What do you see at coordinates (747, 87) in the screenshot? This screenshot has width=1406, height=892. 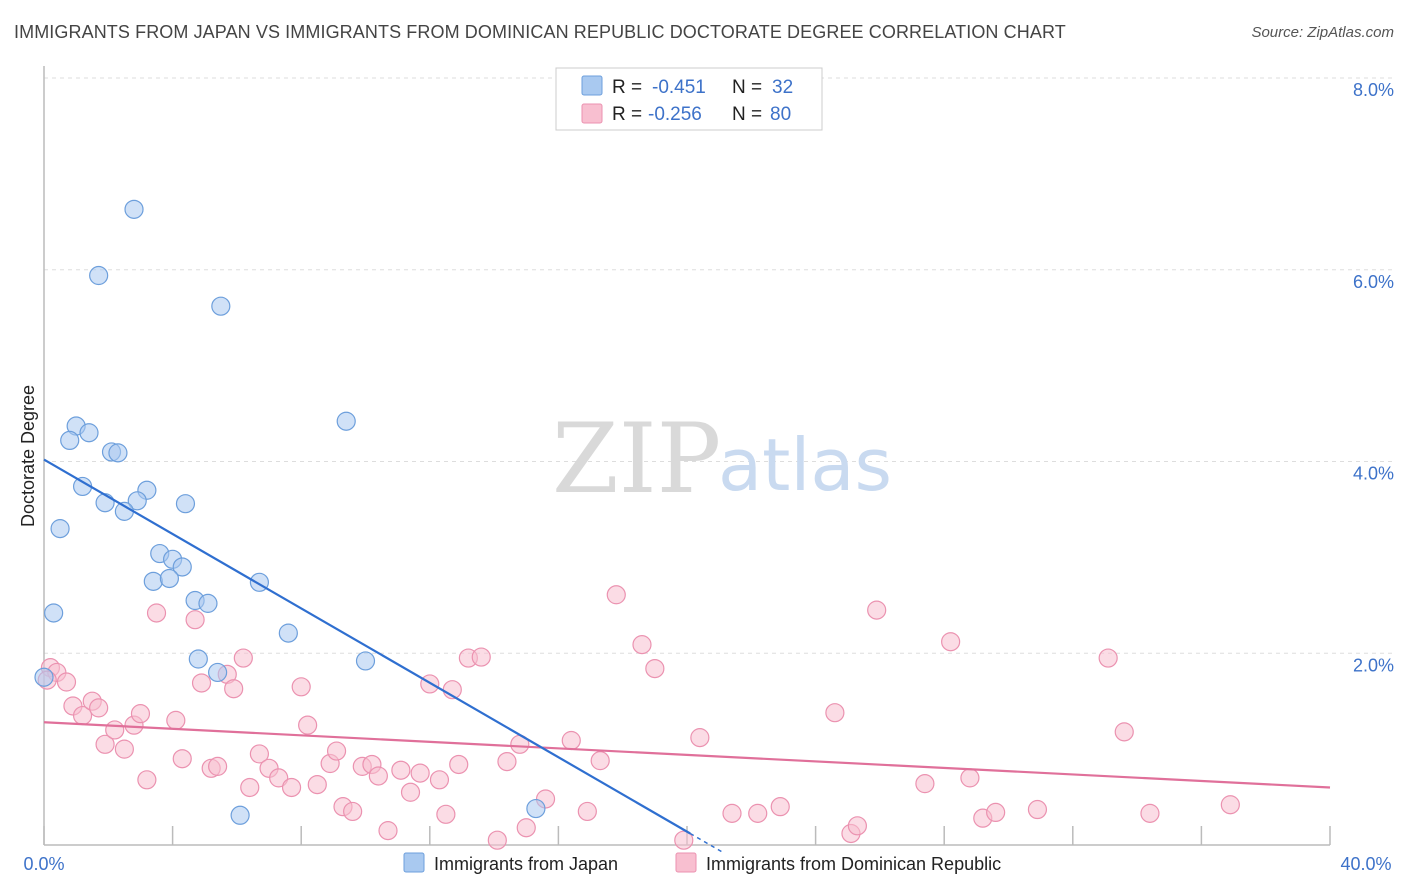 I see `legend-n-label-japan: N =` at bounding box center [747, 87].